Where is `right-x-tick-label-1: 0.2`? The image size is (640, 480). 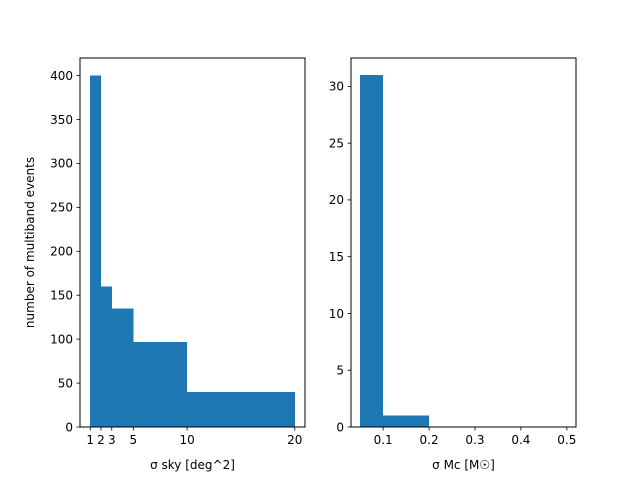 right-x-tick-label-1: 0.2 is located at coordinates (429, 440).